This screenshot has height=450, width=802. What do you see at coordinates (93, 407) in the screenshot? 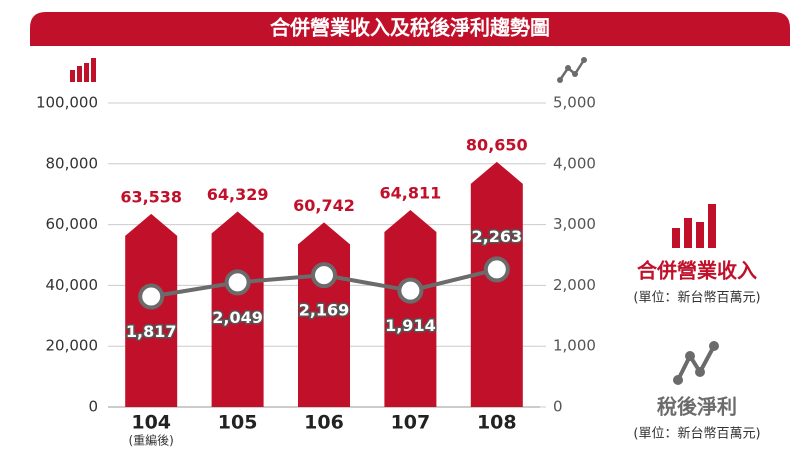
I see `y-tick-label: 0` at bounding box center [93, 407].